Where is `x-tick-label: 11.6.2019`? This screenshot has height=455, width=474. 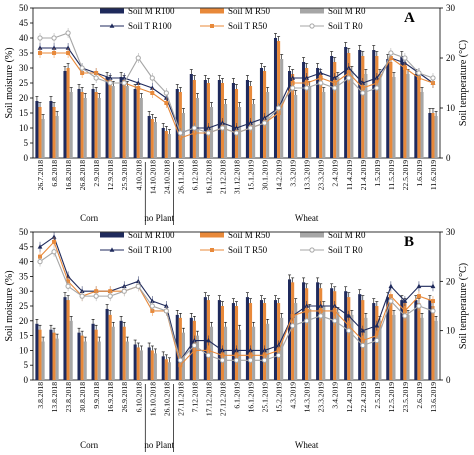
x-tick-label: 11.6.2019 is located at coordinates (433, 175).